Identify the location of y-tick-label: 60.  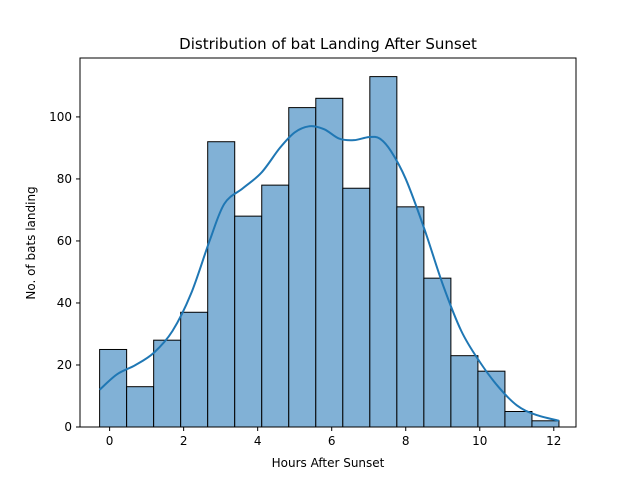
(64, 241).